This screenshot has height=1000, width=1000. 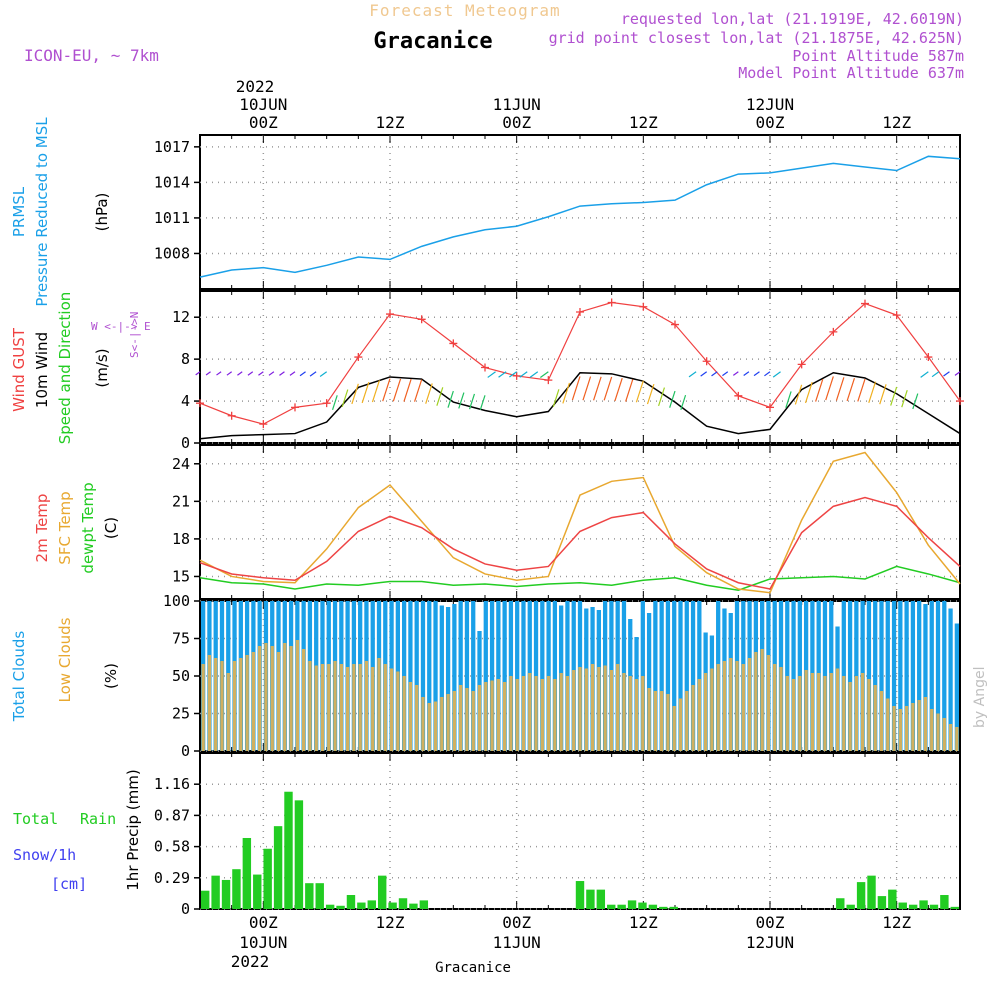 I want to click on clouds-ytick-label: 25, so click(x=181, y=714).